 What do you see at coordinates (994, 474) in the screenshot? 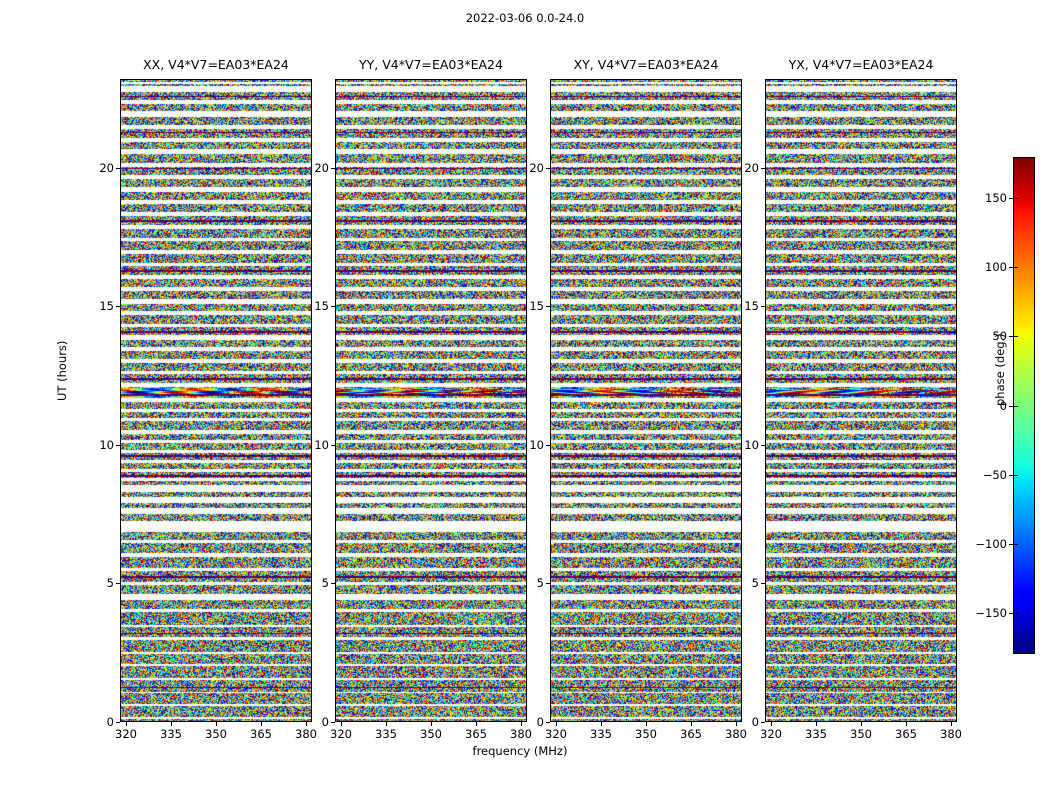
I see `colorbar-tick-label: −50` at bounding box center [994, 474].